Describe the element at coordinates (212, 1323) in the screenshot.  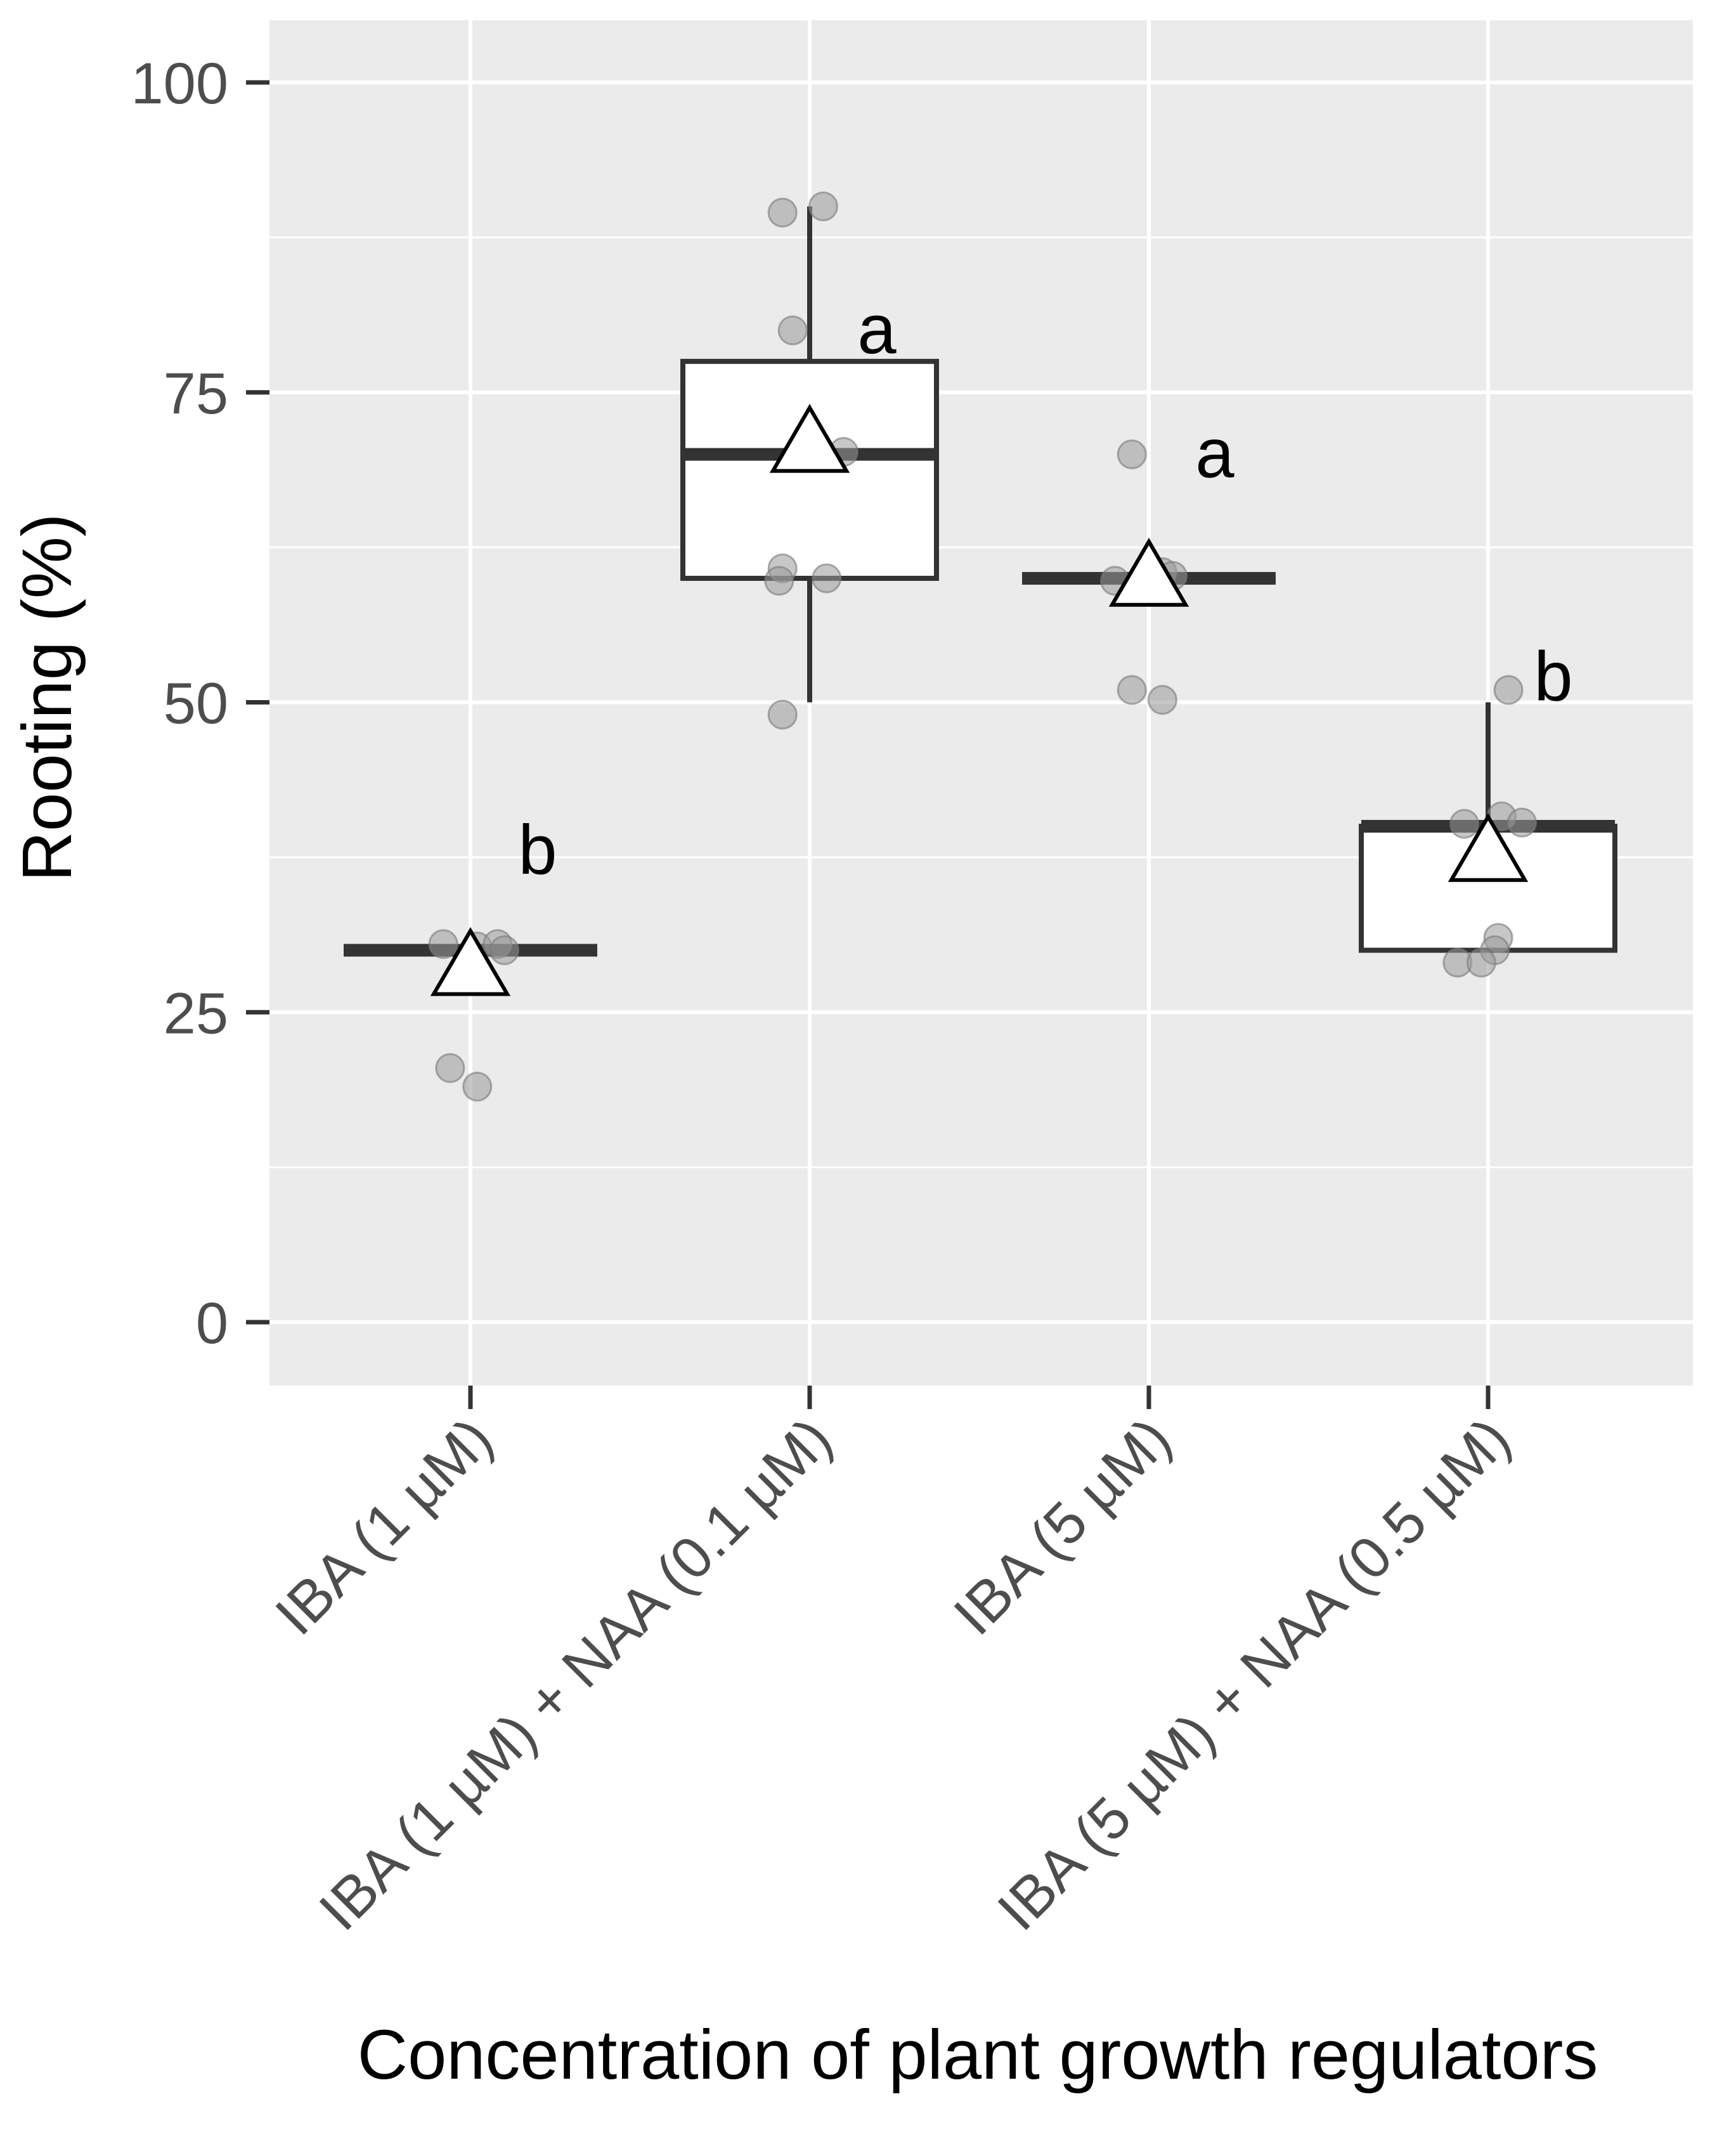
I see `y-tick-label: 0` at that location.